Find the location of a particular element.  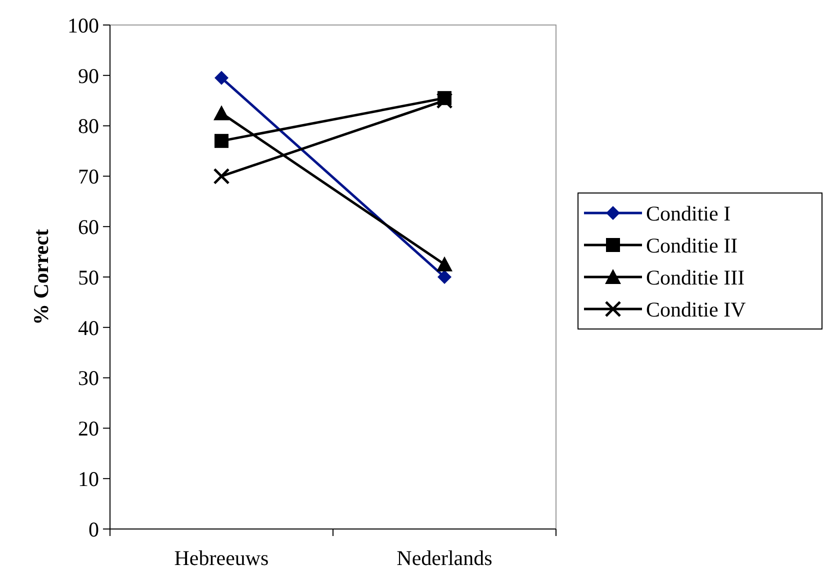

legend-label: Conditie I is located at coordinates (688, 213).